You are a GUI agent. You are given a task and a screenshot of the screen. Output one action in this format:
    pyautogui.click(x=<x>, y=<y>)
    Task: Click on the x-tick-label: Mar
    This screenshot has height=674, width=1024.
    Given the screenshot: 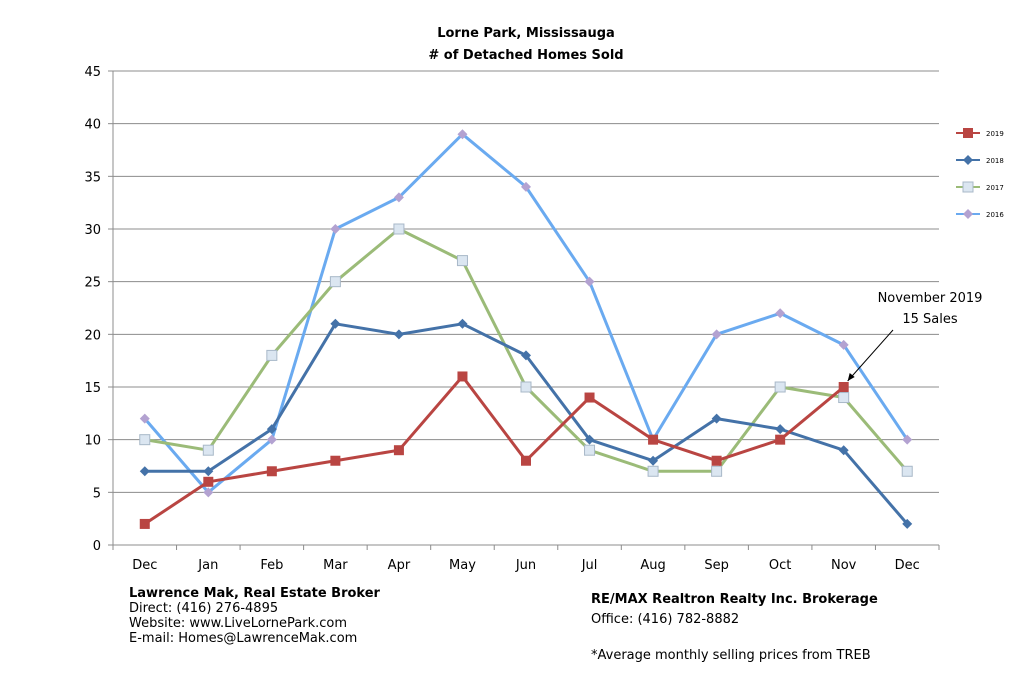 What is the action you would take?
    pyautogui.click(x=335, y=565)
    